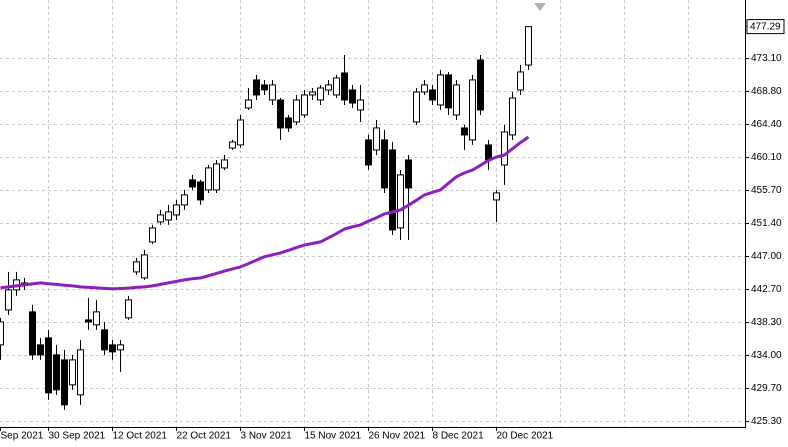 The height and width of the screenshot is (447, 788). What do you see at coordinates (540, 7) in the screenshot?
I see `shift-marker` at bounding box center [540, 7].